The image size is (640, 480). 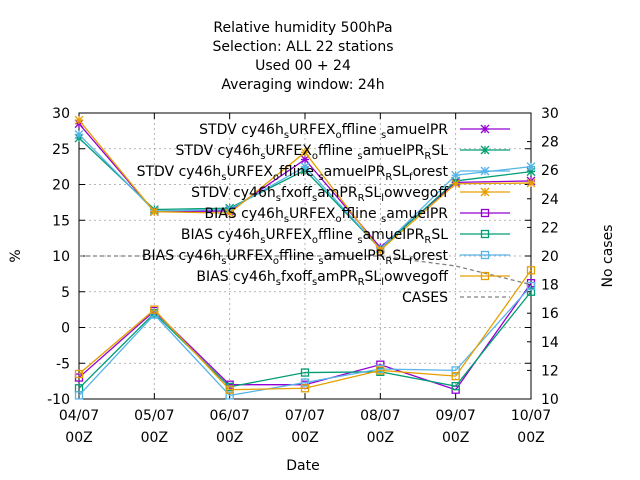 I want to click on title-line: Used 00 + 24, so click(x=303, y=66).